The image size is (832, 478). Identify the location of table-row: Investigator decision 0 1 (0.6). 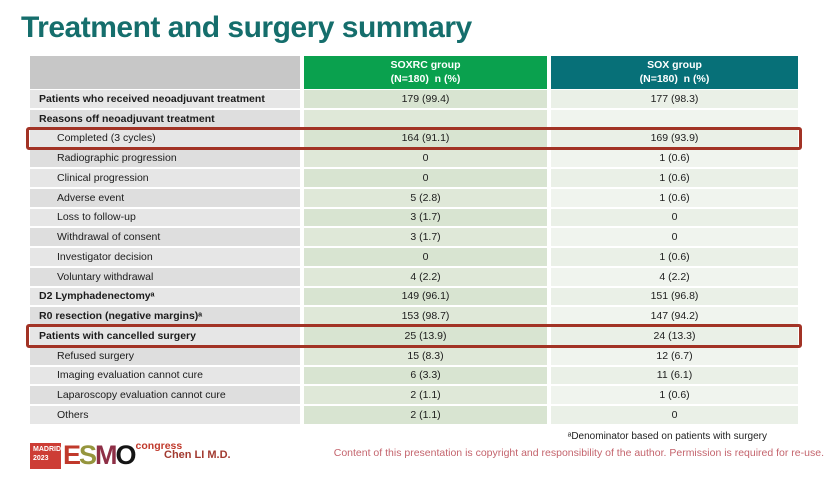
(414, 258).